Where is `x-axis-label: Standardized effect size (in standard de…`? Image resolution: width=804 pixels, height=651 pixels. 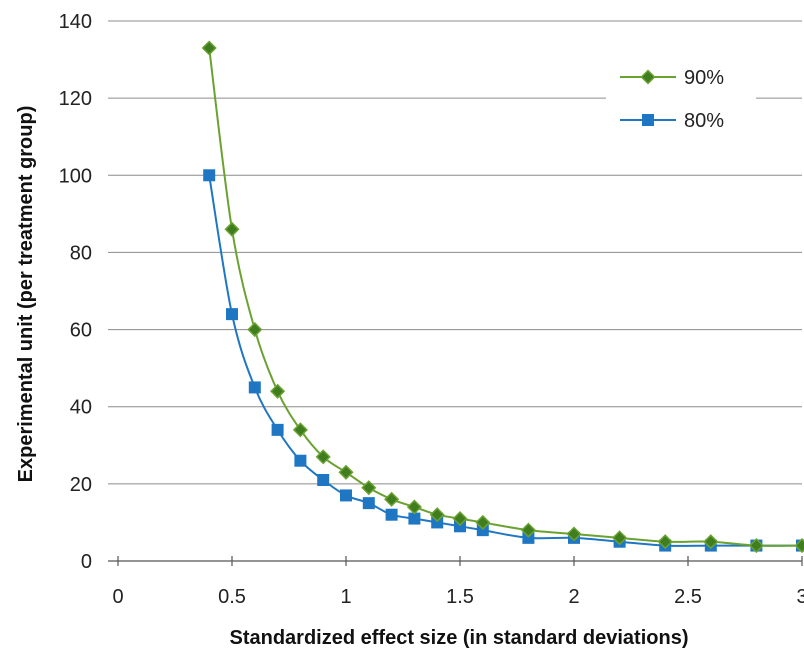
x-axis-label: Standardized effect size (in standard de… is located at coordinates (459, 638).